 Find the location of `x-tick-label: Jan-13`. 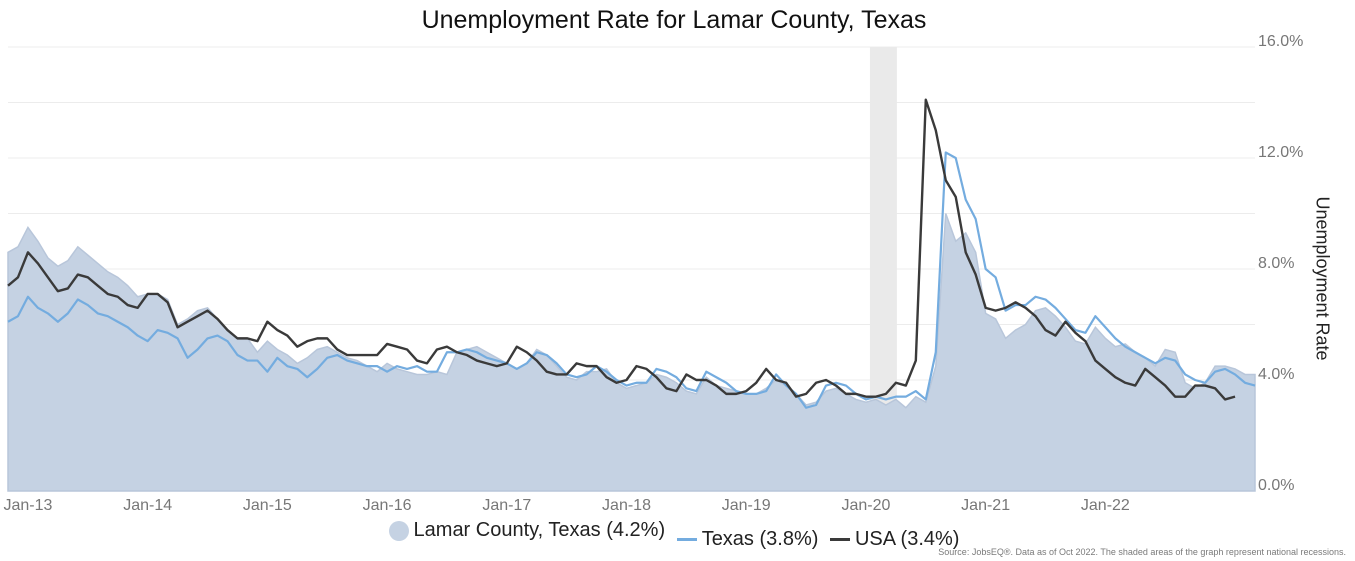

x-tick-label: Jan-13 is located at coordinates (27, 505).